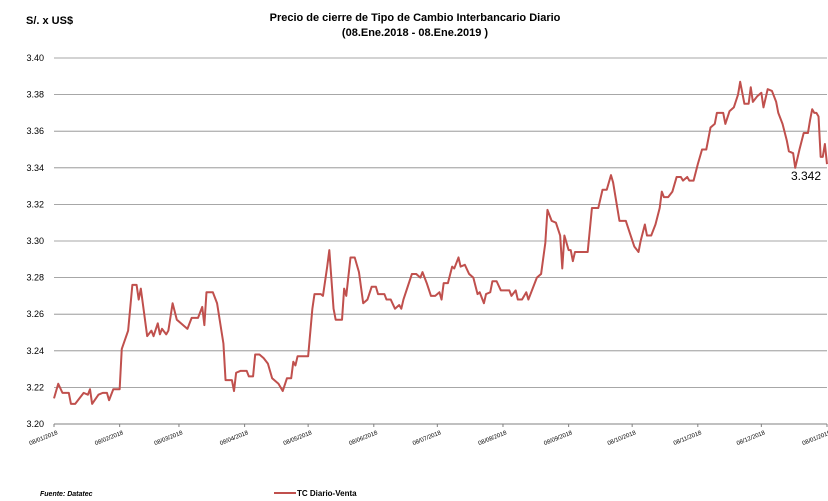  What do you see at coordinates (815, 438) in the screenshot?
I see `x-tick-label: 08/01/2019` at bounding box center [815, 438].